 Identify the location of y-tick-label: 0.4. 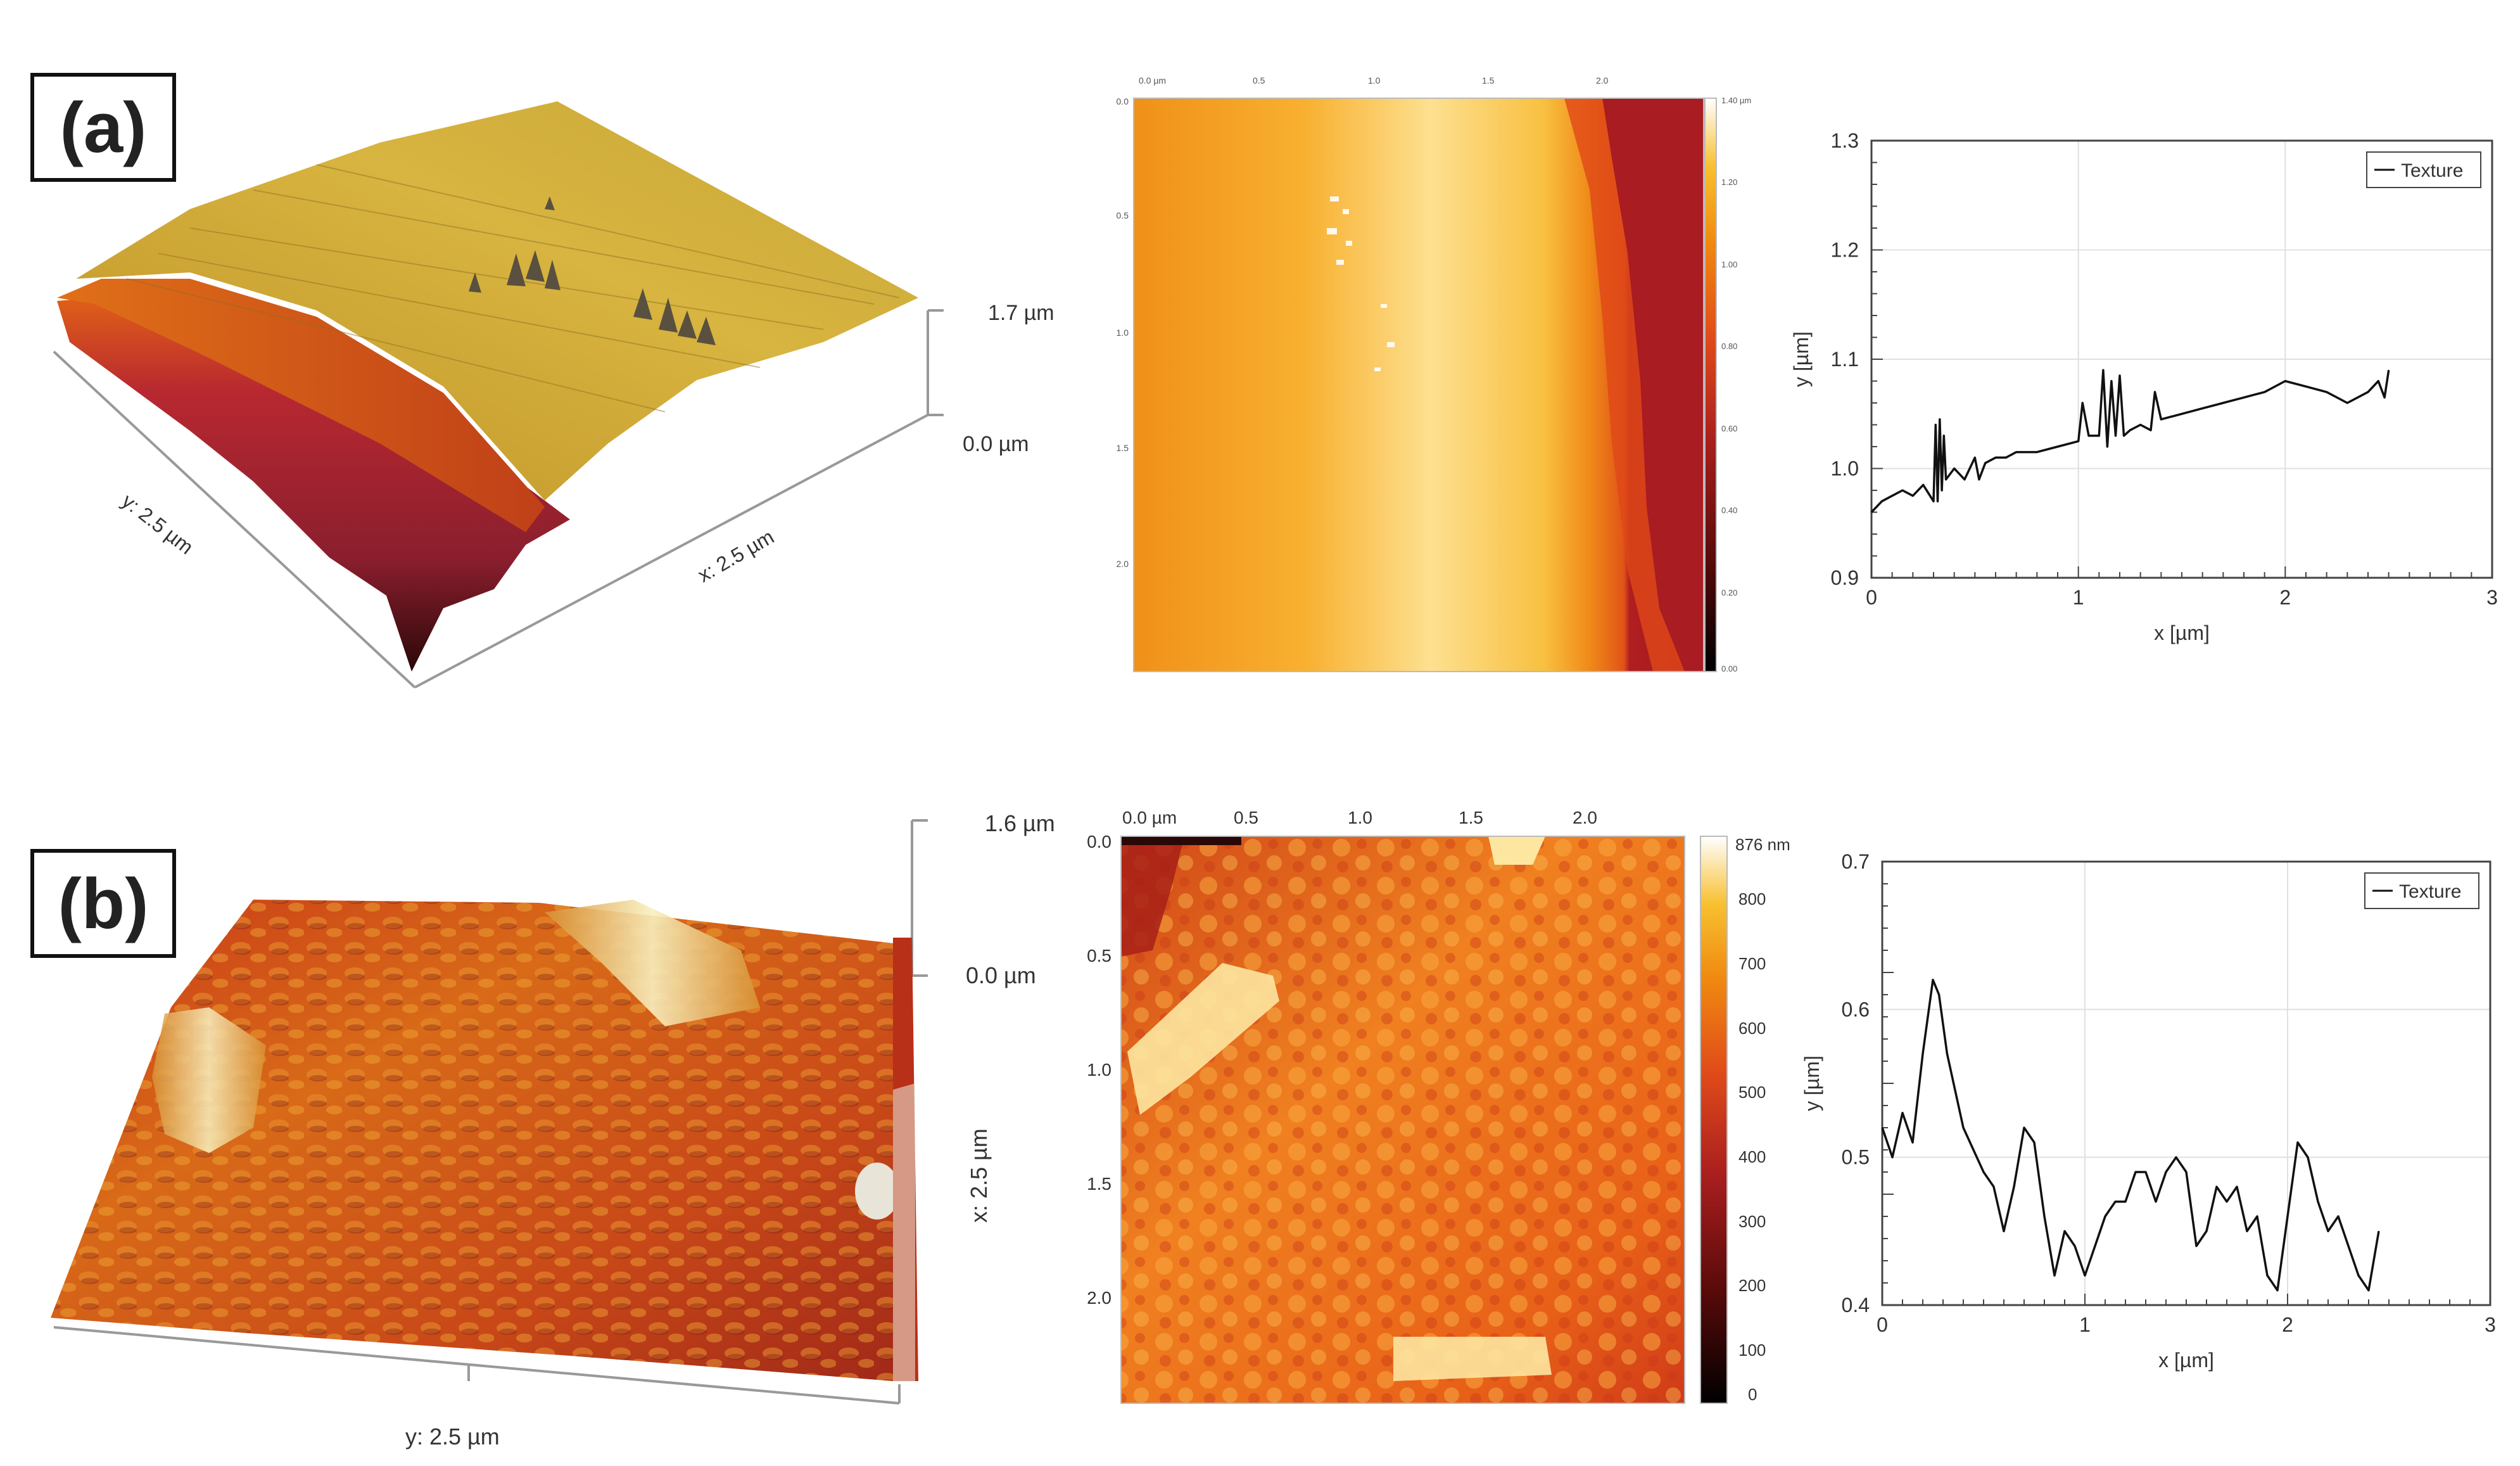
(1856, 1305).